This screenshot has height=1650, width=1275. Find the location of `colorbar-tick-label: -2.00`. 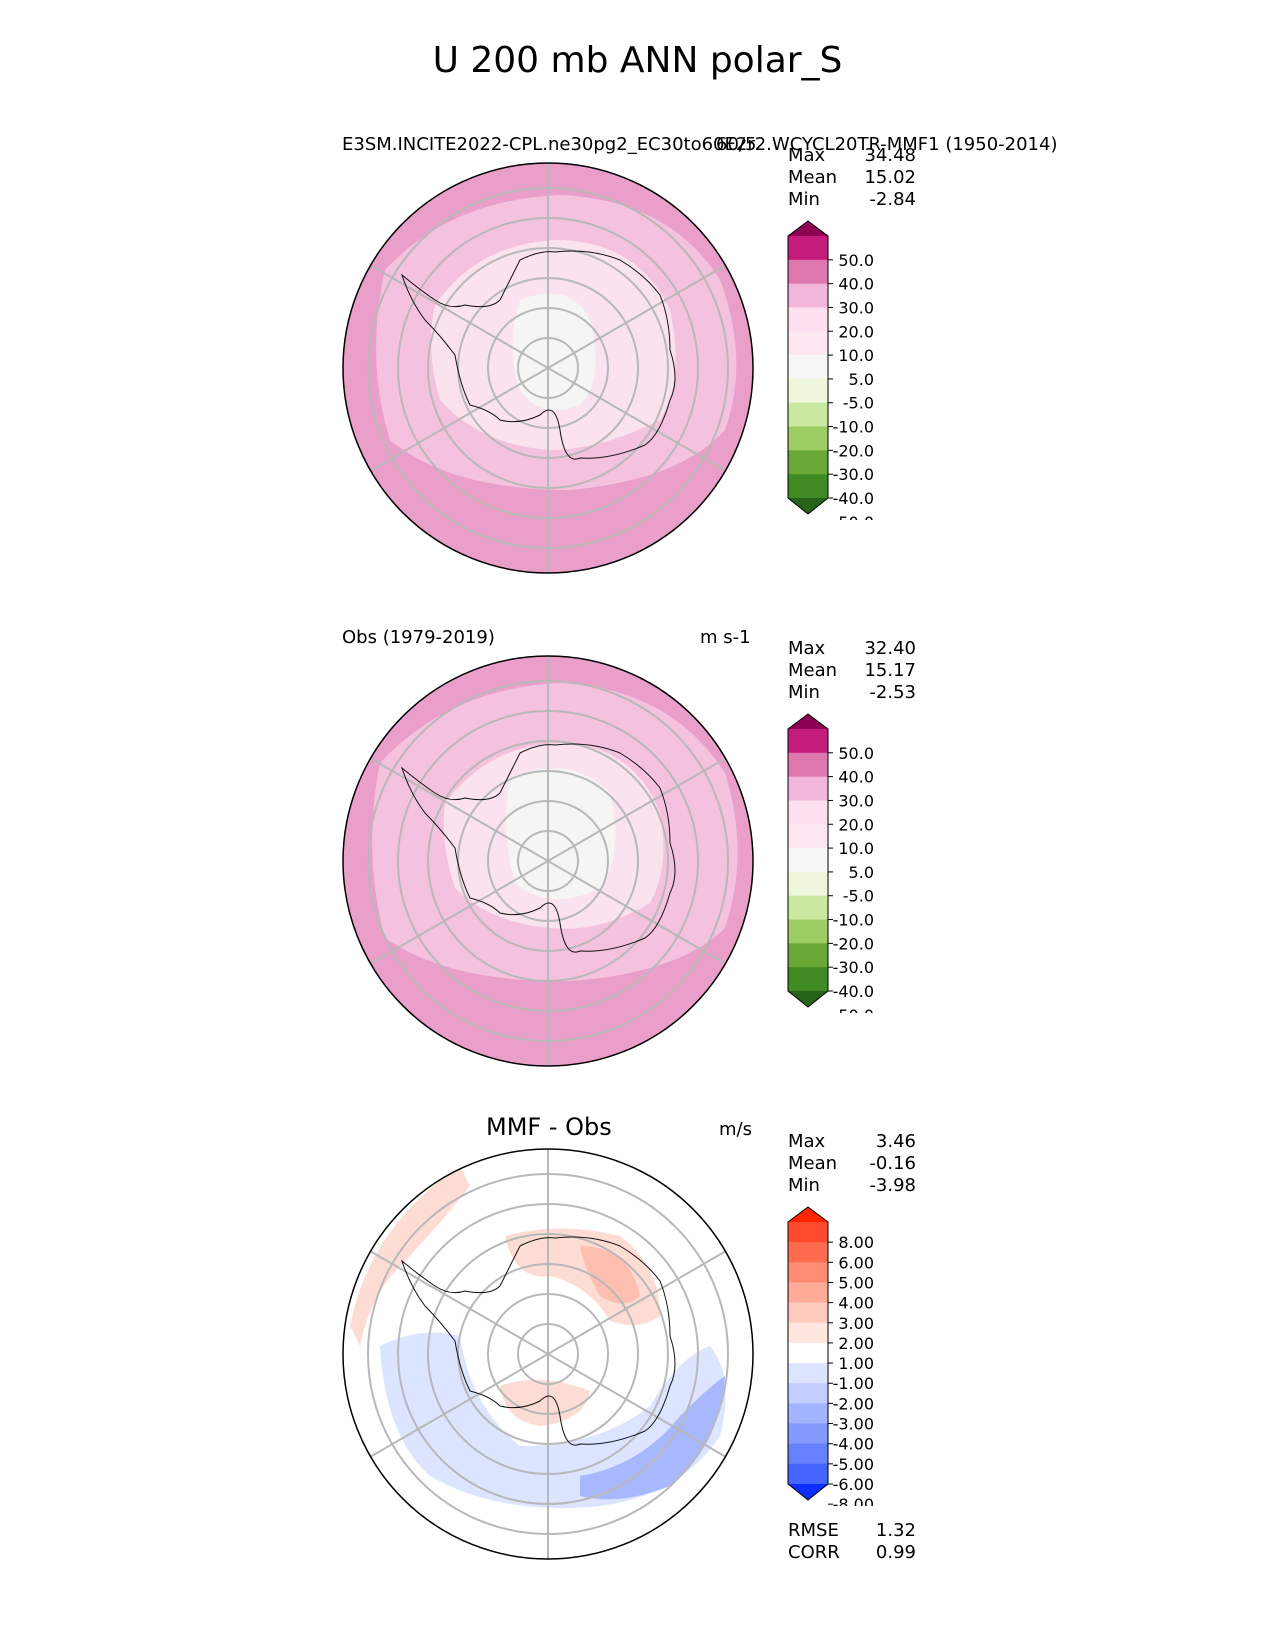

colorbar-tick-label: -2.00 is located at coordinates (853, 1403).